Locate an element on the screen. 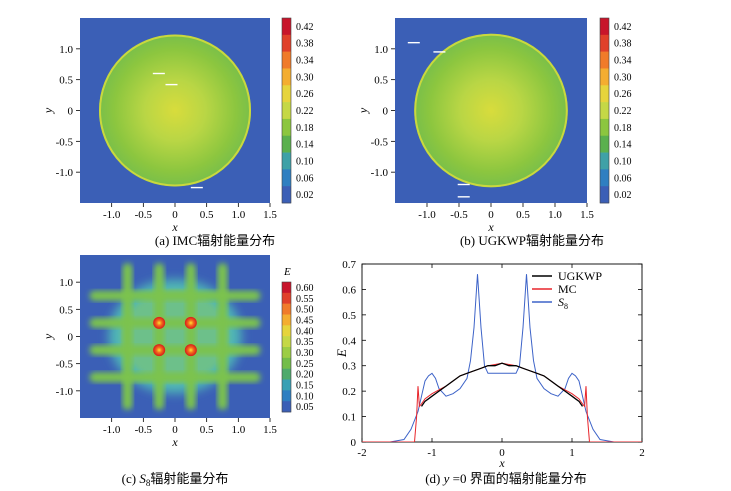 Image resolution: width=731 pixels, height=491 pixels. d-series-group is located at coordinates (502, 358).